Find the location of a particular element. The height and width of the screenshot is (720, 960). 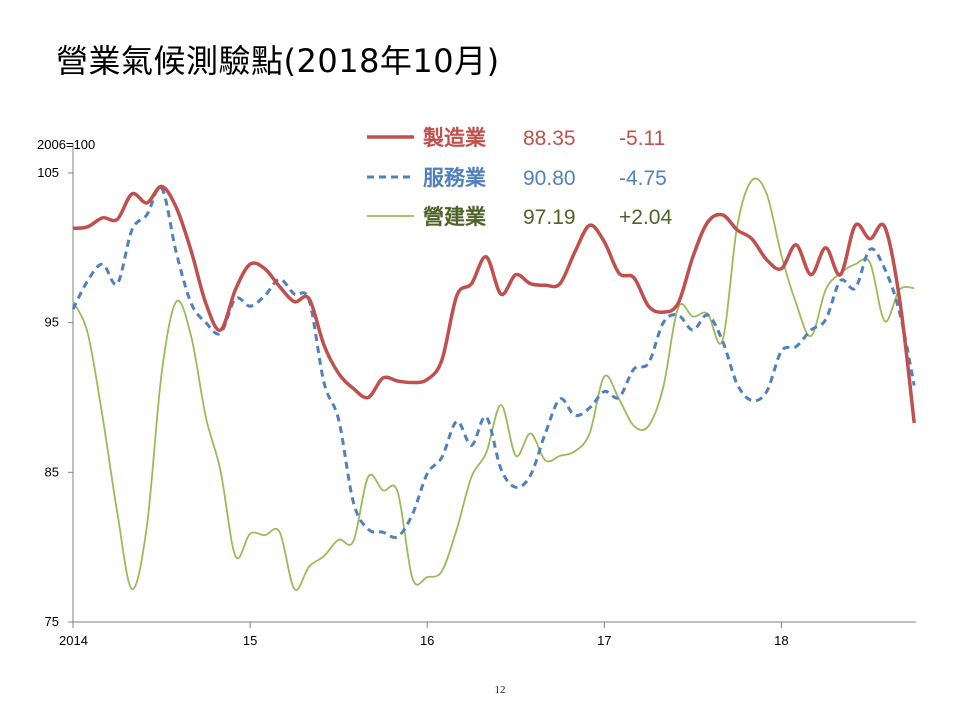

page-number: 12 is located at coordinates (500, 690).